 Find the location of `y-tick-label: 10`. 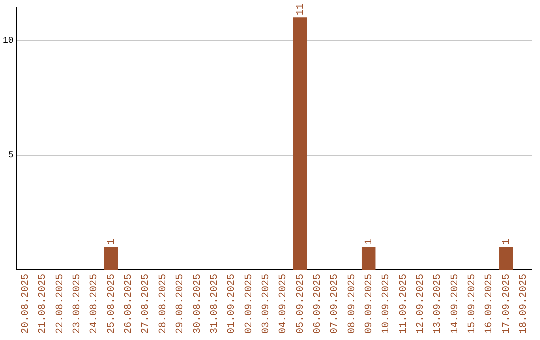

y-tick-label: 10 is located at coordinates (8, 41).